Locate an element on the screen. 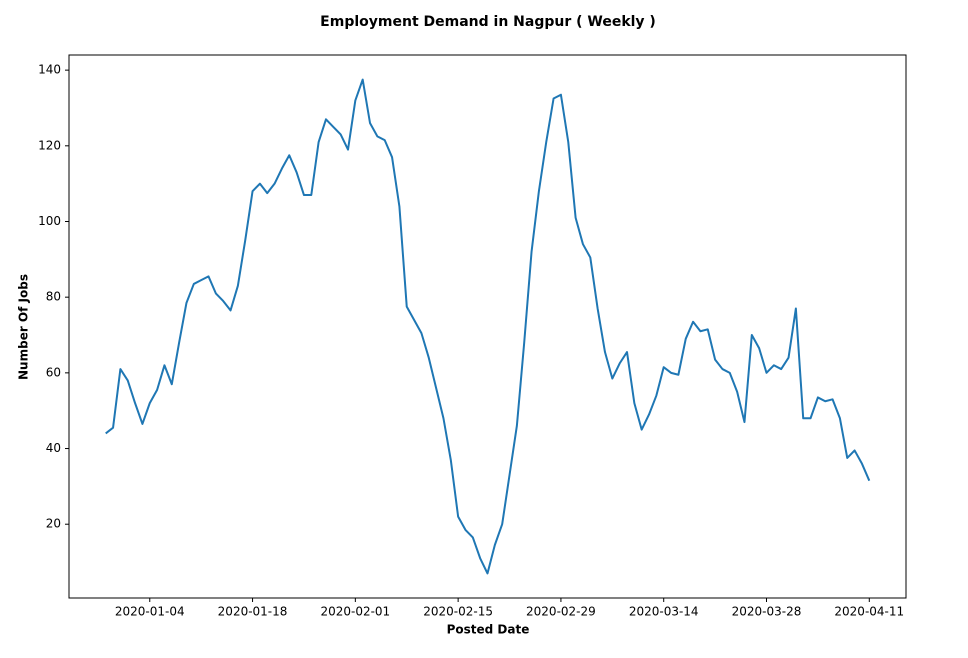 This screenshot has height=658, width=968. y-axis-label: Number Of Jobs is located at coordinates (24, 327).